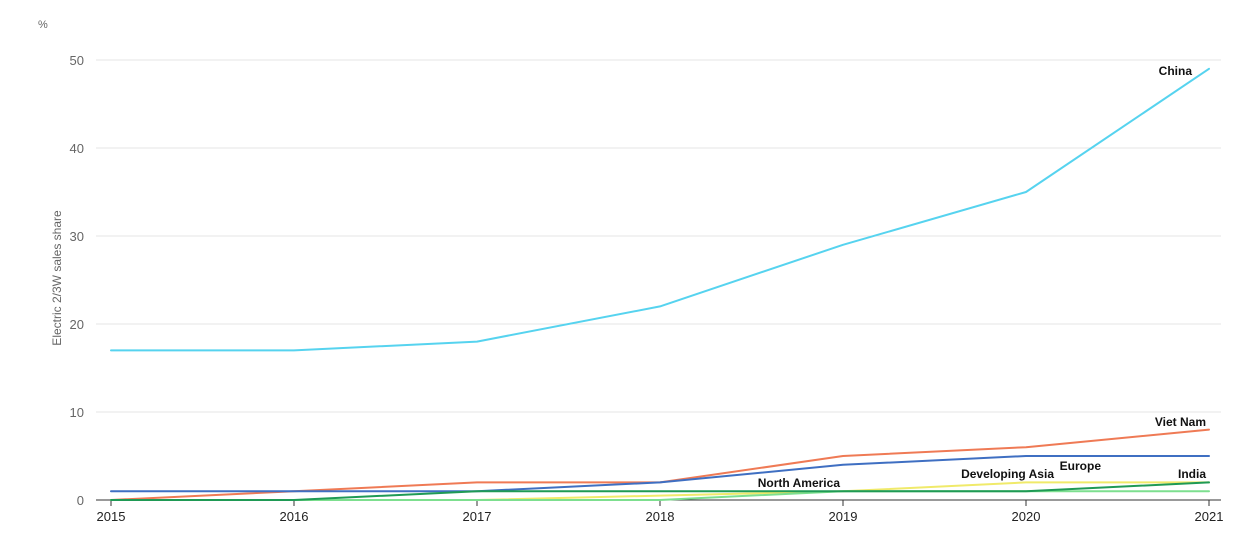 This screenshot has height=542, width=1251. Describe the element at coordinates (1180, 422) in the screenshot. I see `series-label-viet-nam: Viet Nam` at that location.